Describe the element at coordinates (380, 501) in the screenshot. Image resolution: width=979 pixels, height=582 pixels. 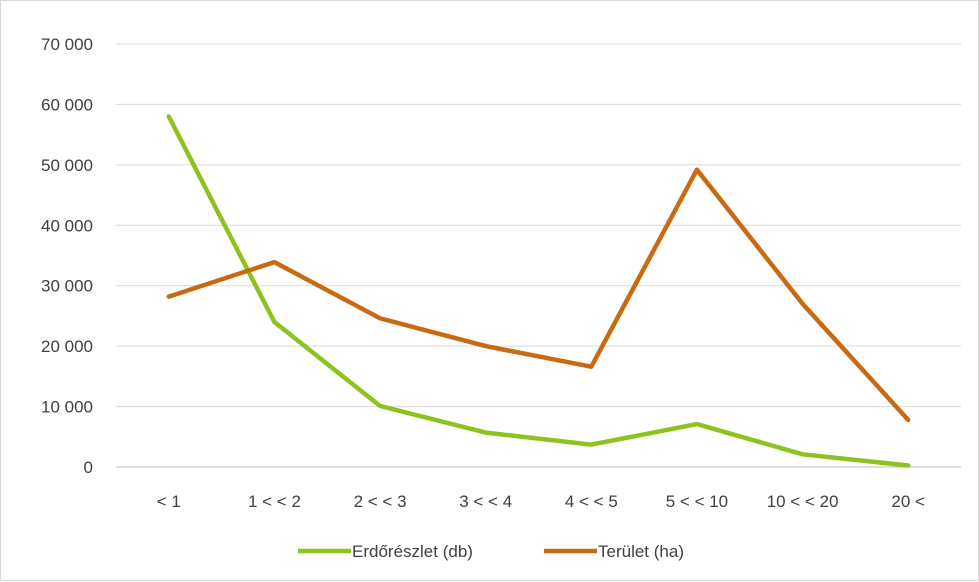
I see `x-tick-label: 2 < < 3` at that location.